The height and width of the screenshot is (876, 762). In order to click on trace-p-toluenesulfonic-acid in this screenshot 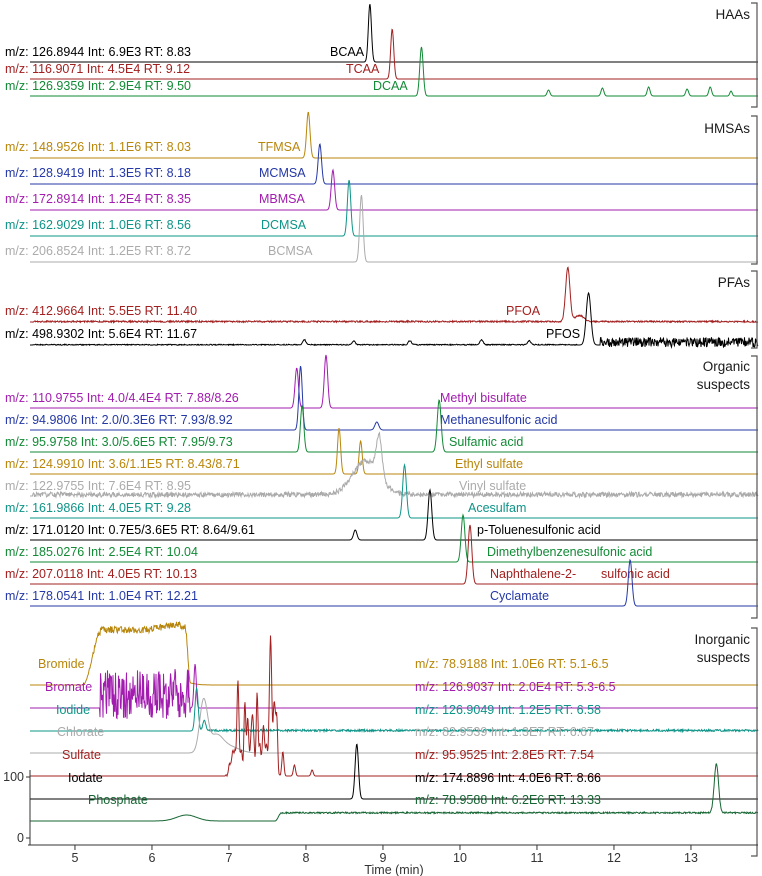, I will do `click(394, 514)`.